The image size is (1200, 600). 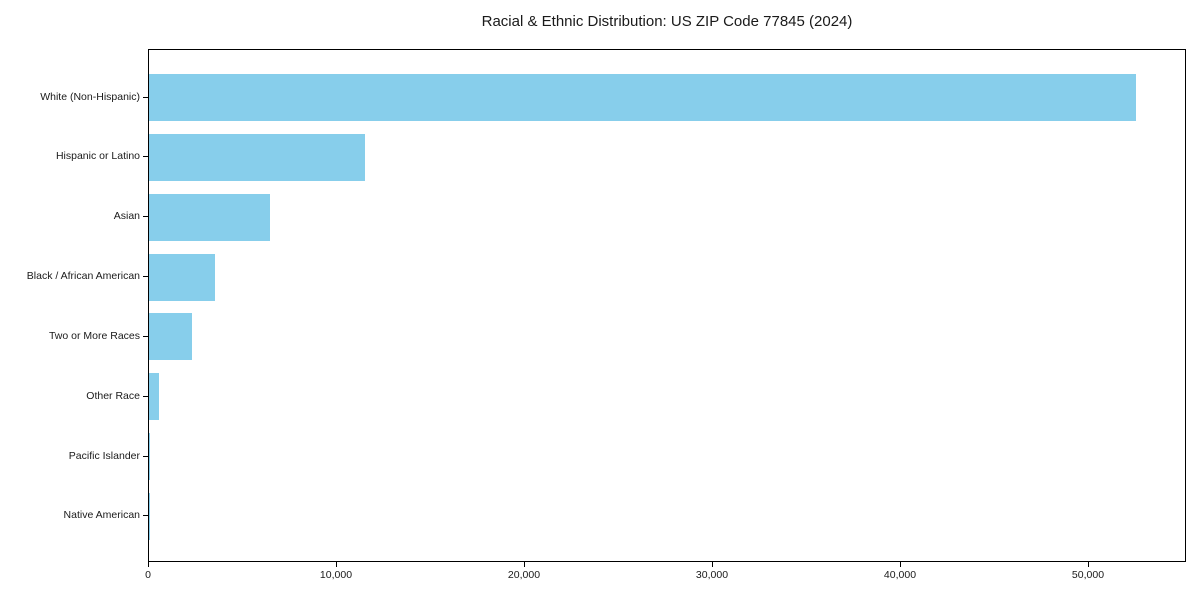 What do you see at coordinates (524, 575) in the screenshot?
I see `x-tick-label-20000: 20,000` at bounding box center [524, 575].